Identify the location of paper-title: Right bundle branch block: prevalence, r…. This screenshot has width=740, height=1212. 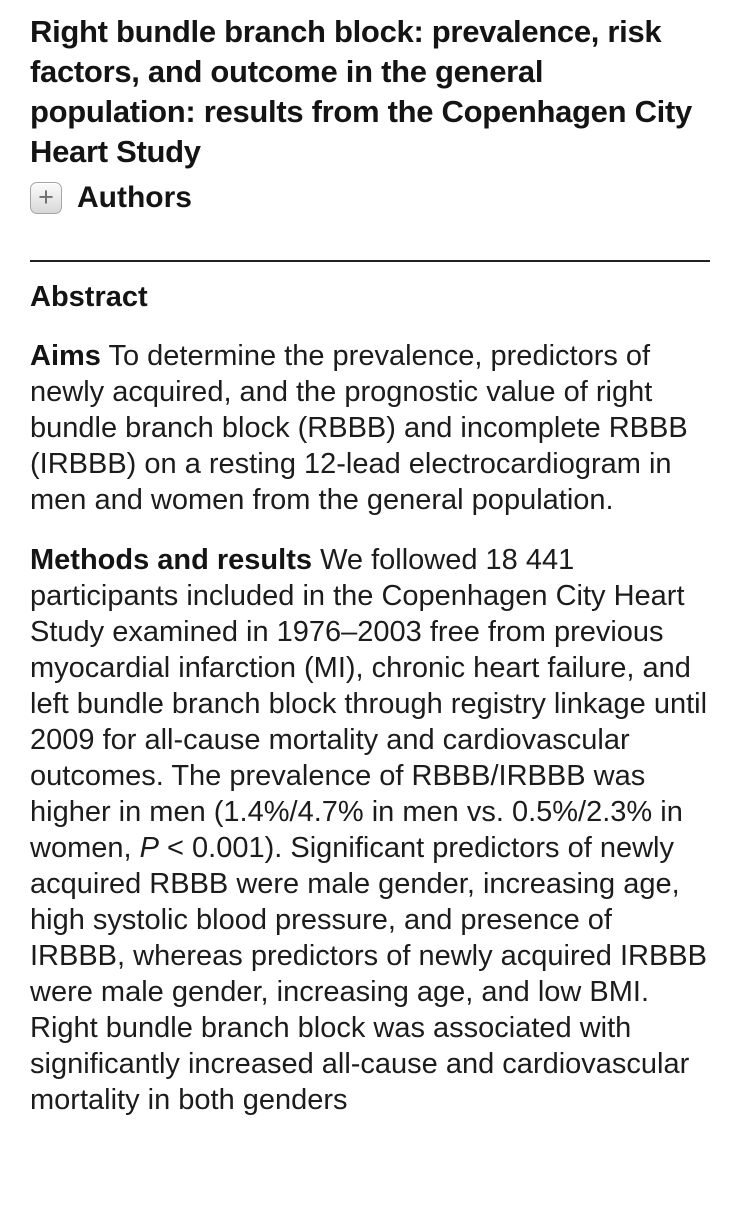
(361, 91).